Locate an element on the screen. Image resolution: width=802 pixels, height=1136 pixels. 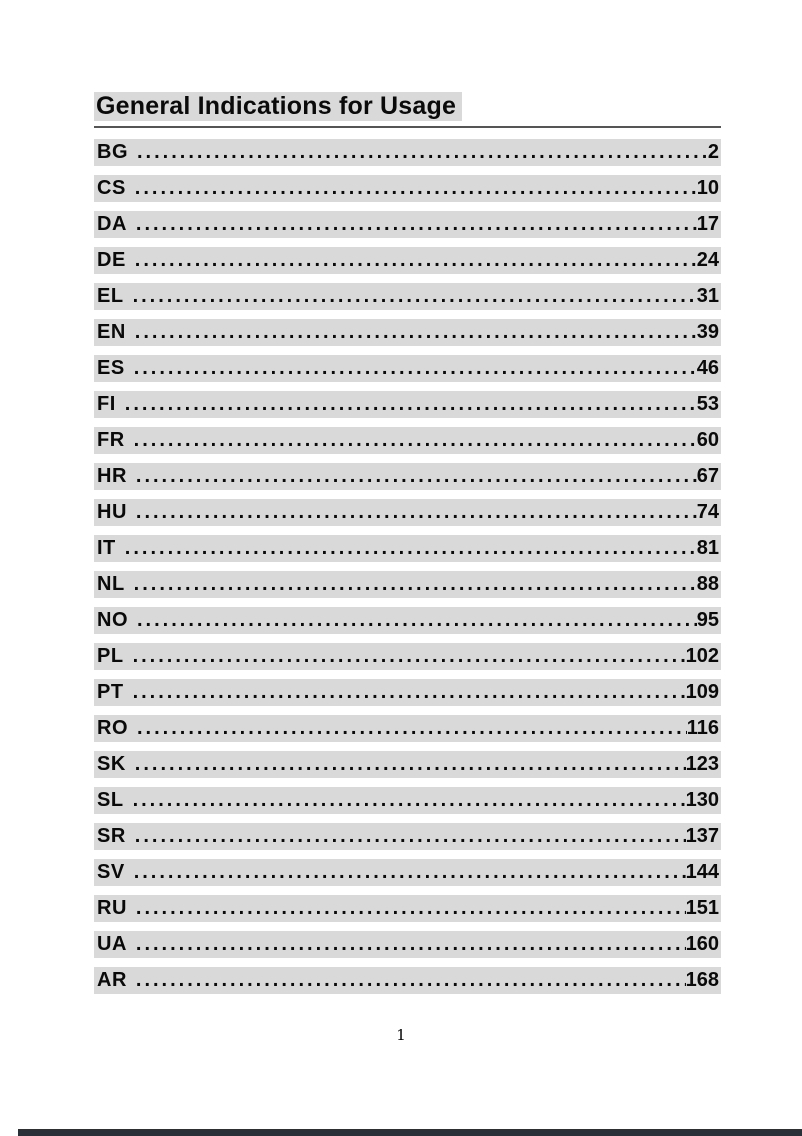
toc-page-number: 168 is located at coordinates (702, 980).